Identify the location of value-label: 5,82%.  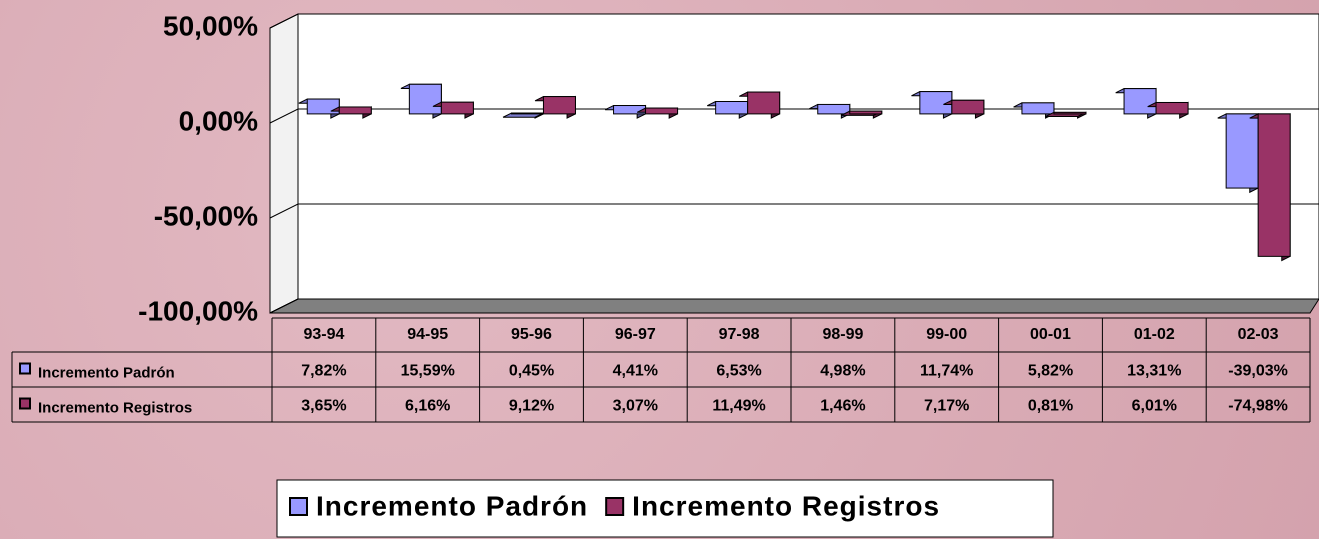
(1050, 371).